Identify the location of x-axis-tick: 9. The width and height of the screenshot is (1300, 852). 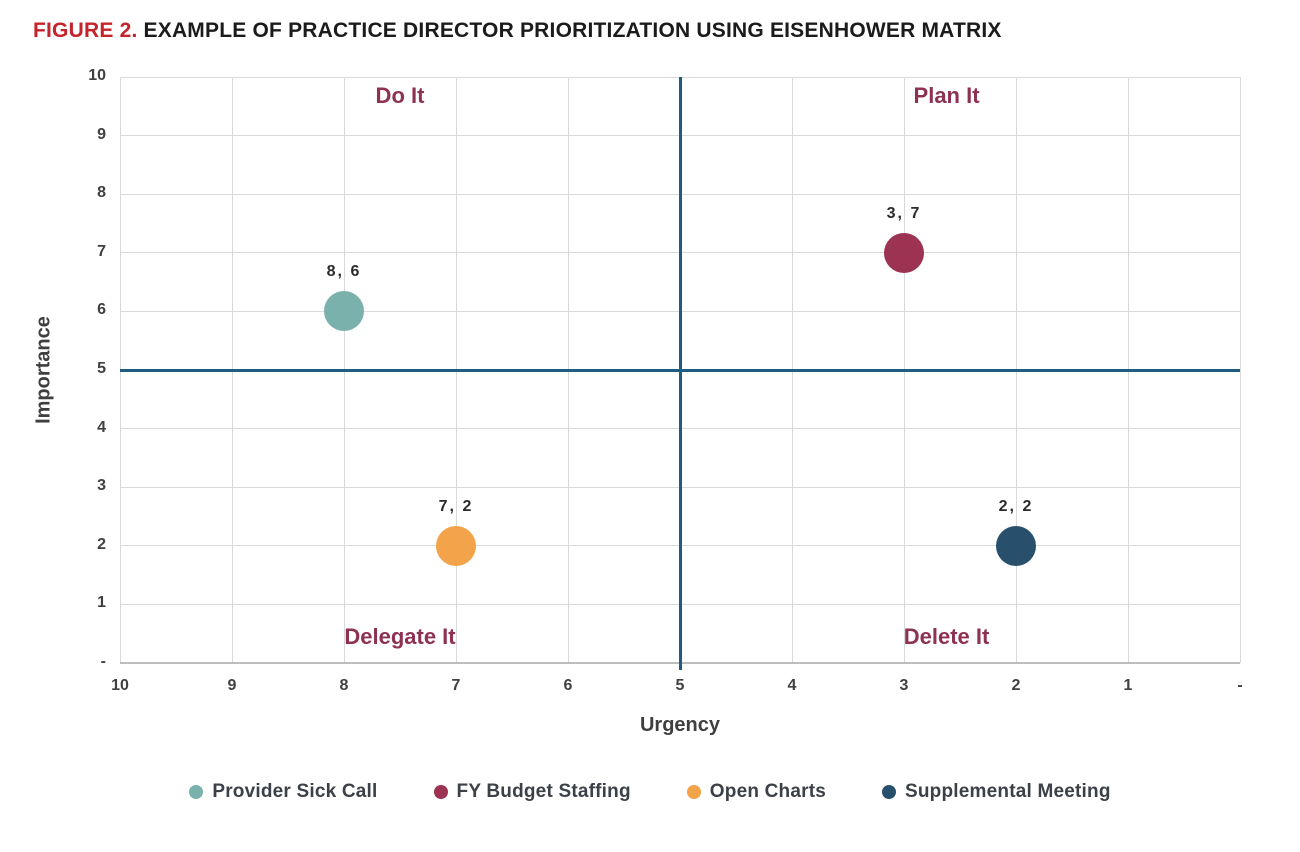
(232, 685).